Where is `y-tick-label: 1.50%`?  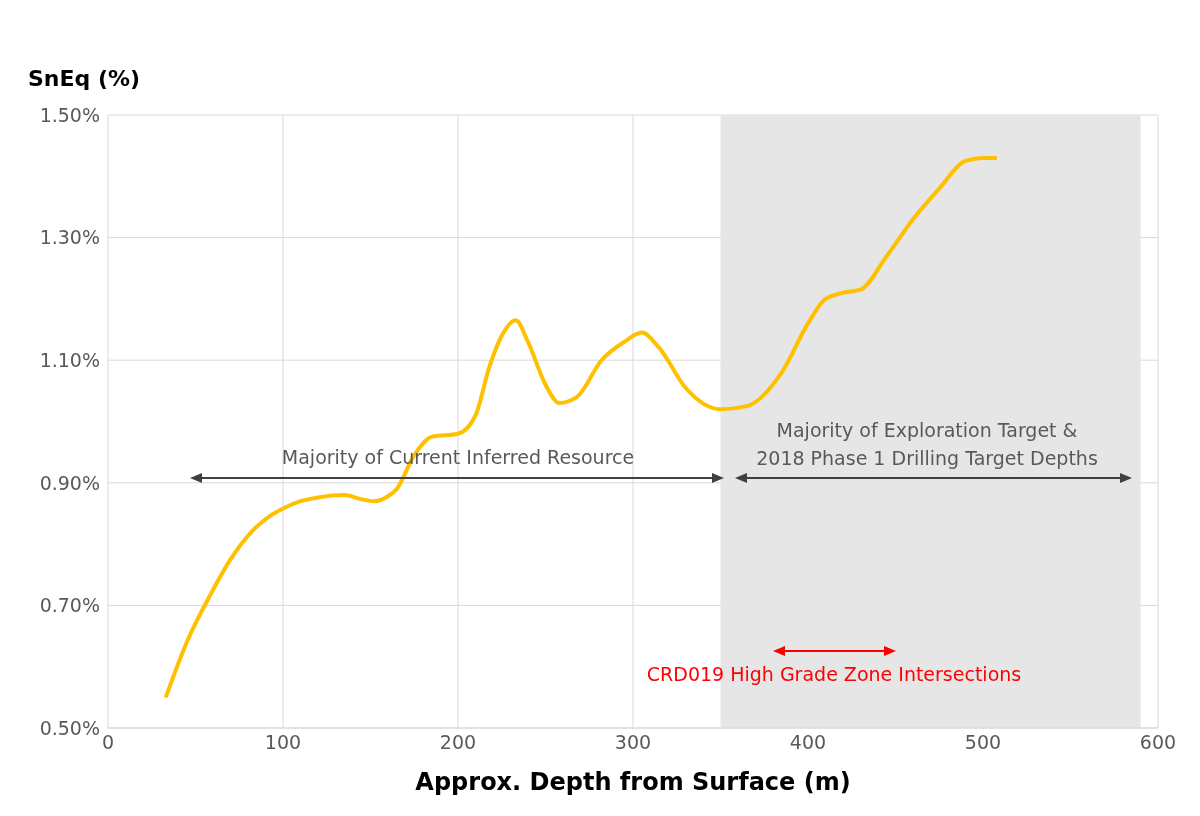
y-tick-label: 1.50% is located at coordinates (69, 114).